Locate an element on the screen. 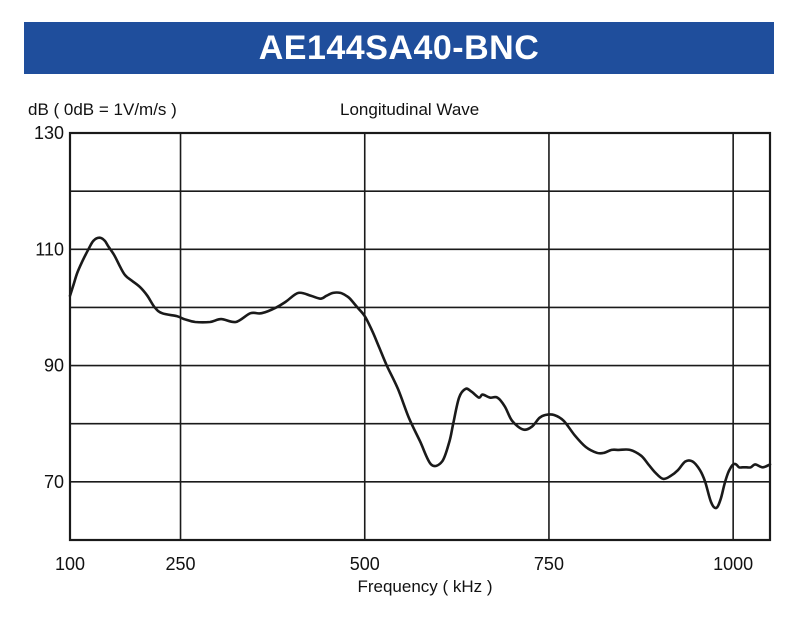  y-tick-label: 110 is located at coordinates (49, 249).